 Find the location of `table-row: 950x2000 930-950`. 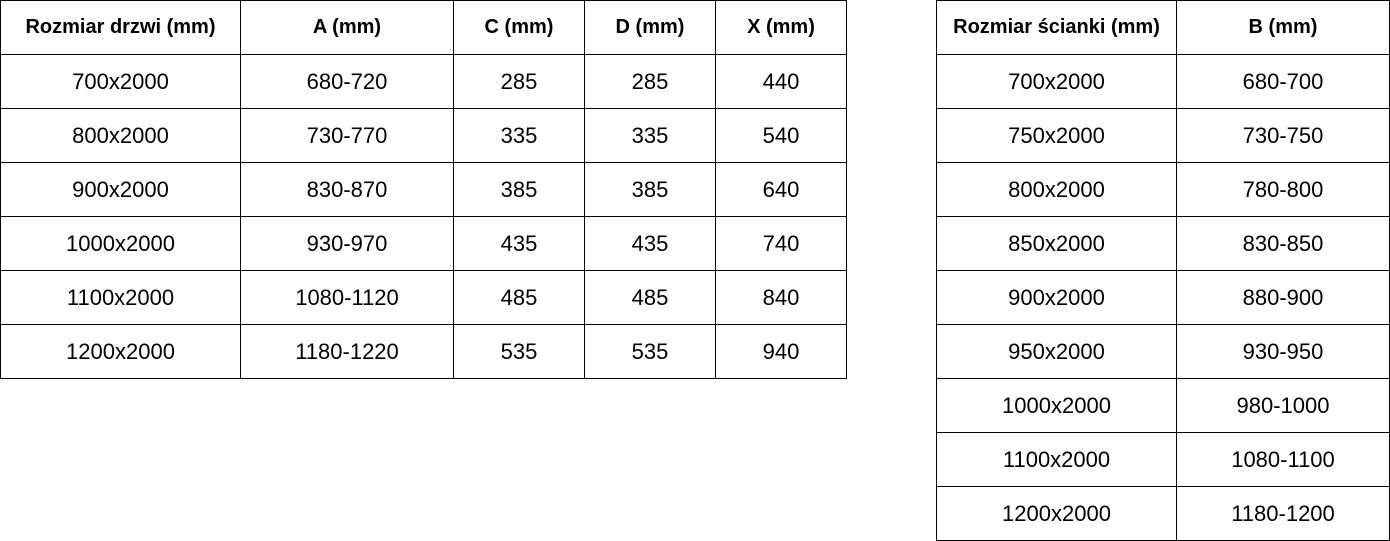

table-row: 950x2000 930-950 is located at coordinates (1163, 351).